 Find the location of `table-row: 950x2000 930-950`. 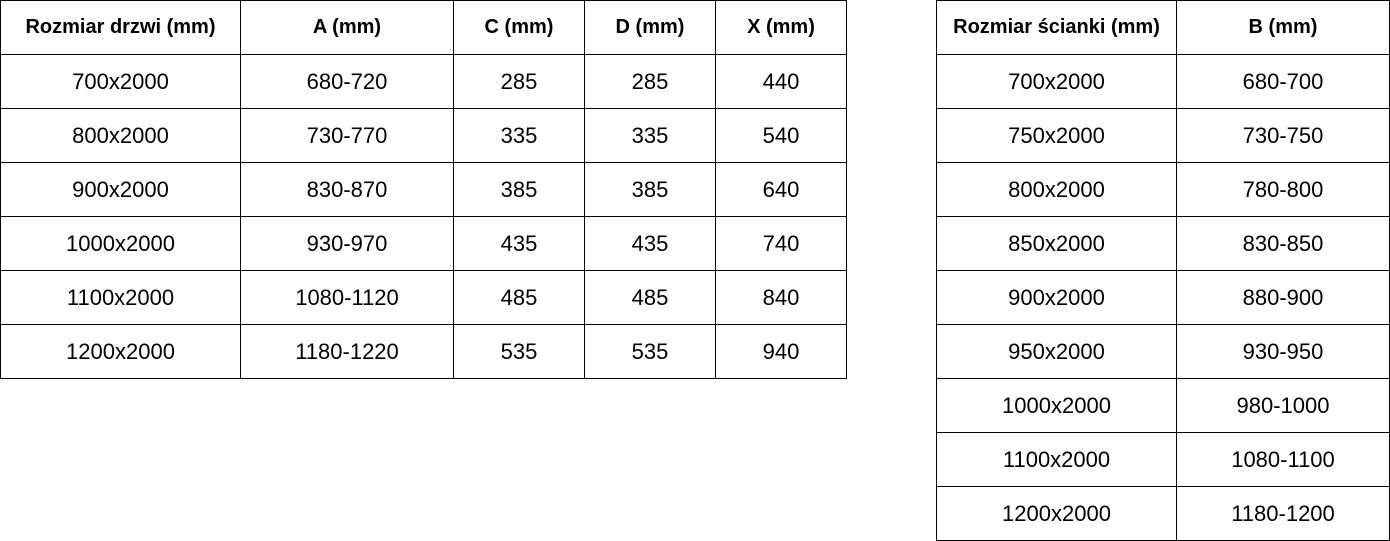

table-row: 950x2000 930-950 is located at coordinates (1163, 351).